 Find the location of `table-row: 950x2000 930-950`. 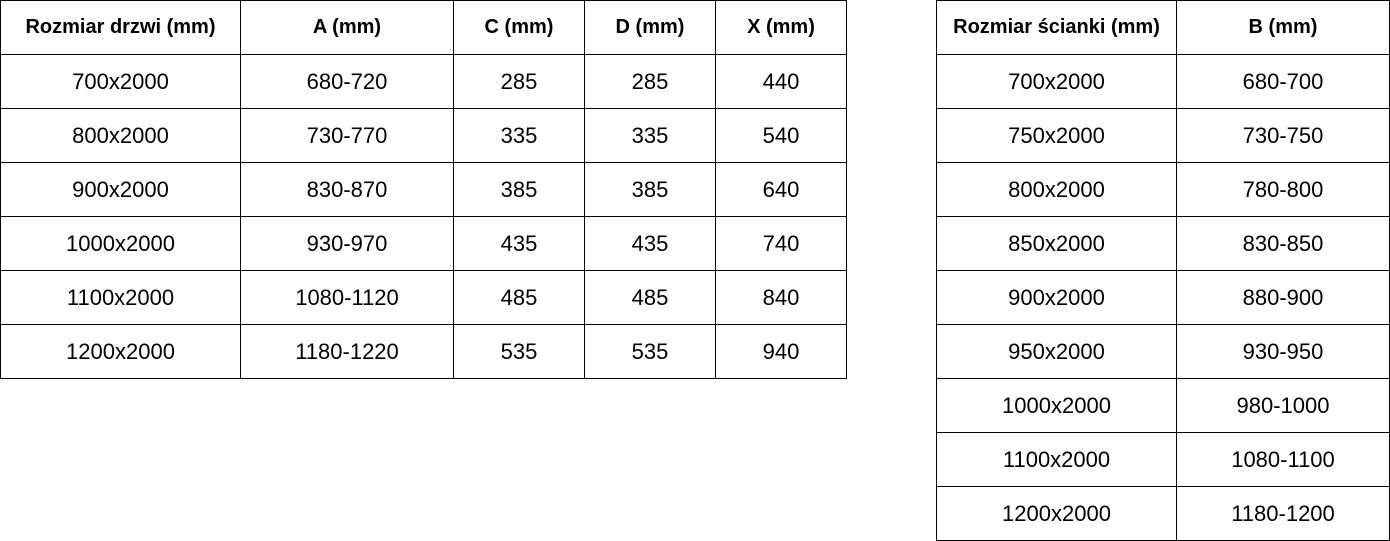

table-row: 950x2000 930-950 is located at coordinates (1163, 351).